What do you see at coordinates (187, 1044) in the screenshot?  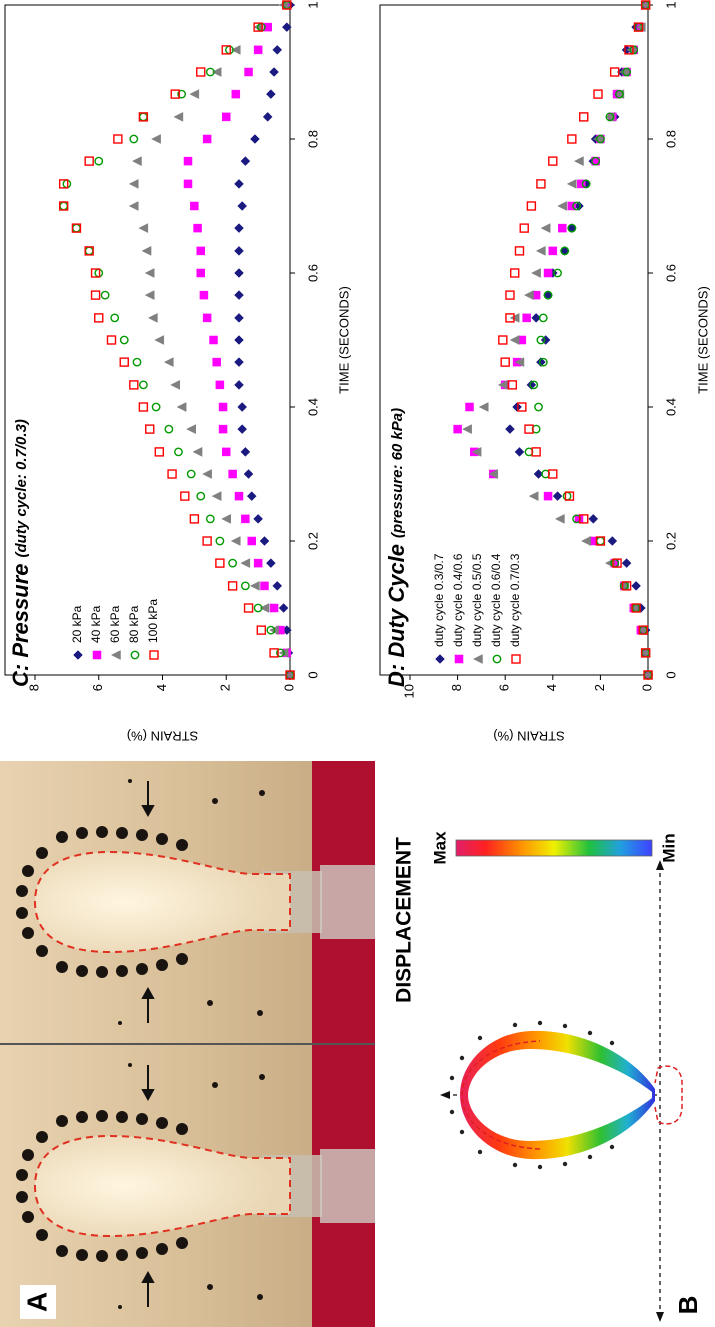 I see `photo-divider` at bounding box center [187, 1044].